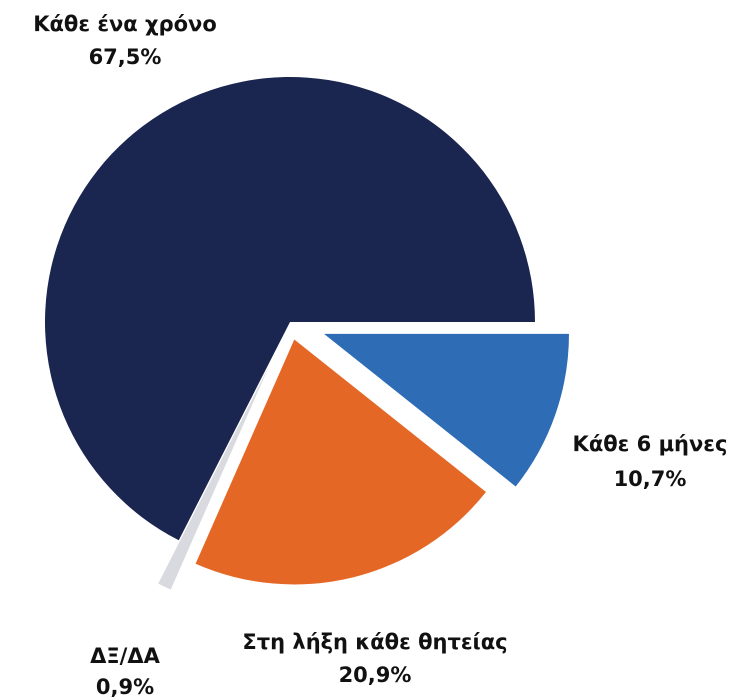 Image resolution: width=746 pixels, height=697 pixels. What do you see at coordinates (125, 686) in the screenshot?
I see `slice-value: 0,9%` at bounding box center [125, 686].